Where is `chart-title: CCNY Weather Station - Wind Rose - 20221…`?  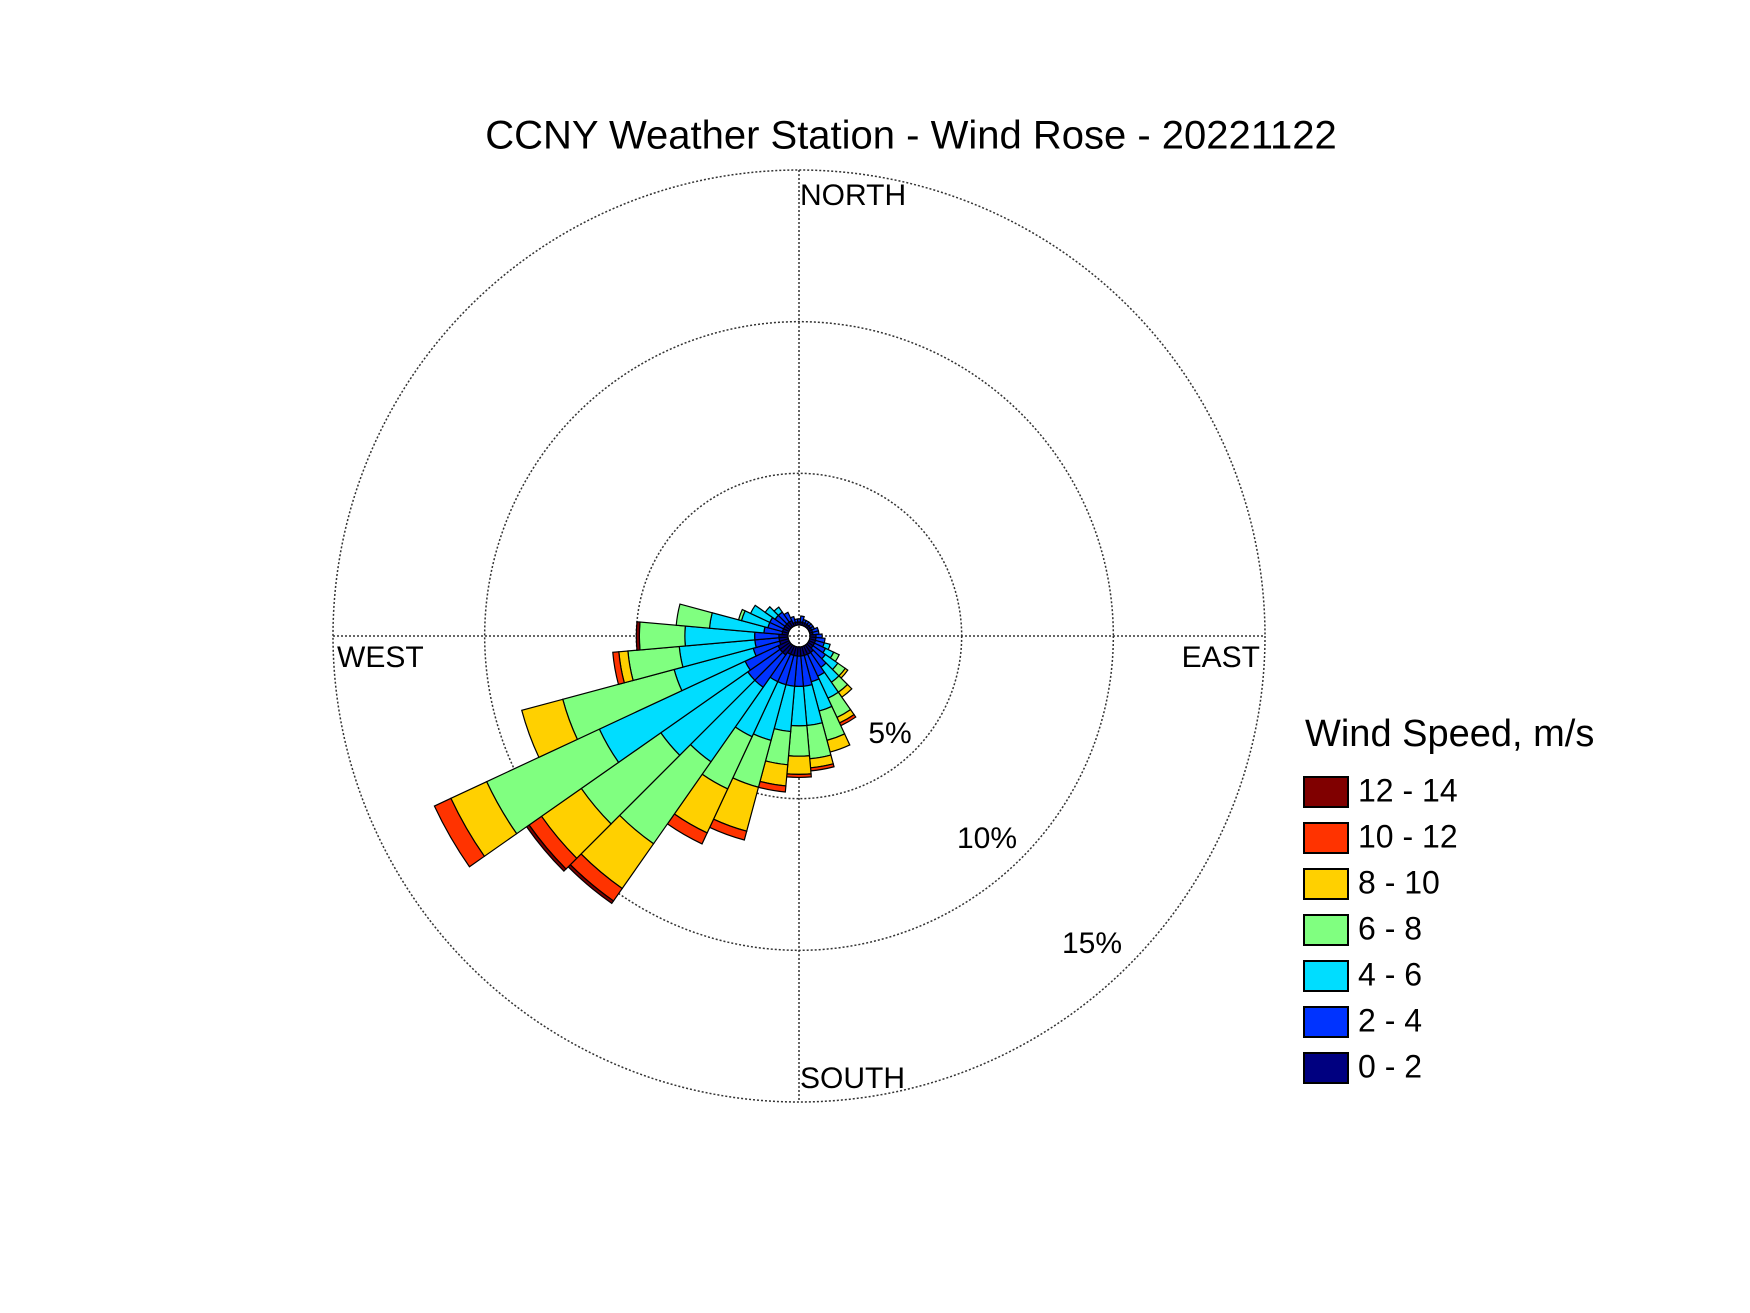
chart-title: CCNY Weather Station - Wind Rose - 20221… is located at coordinates (911, 136).